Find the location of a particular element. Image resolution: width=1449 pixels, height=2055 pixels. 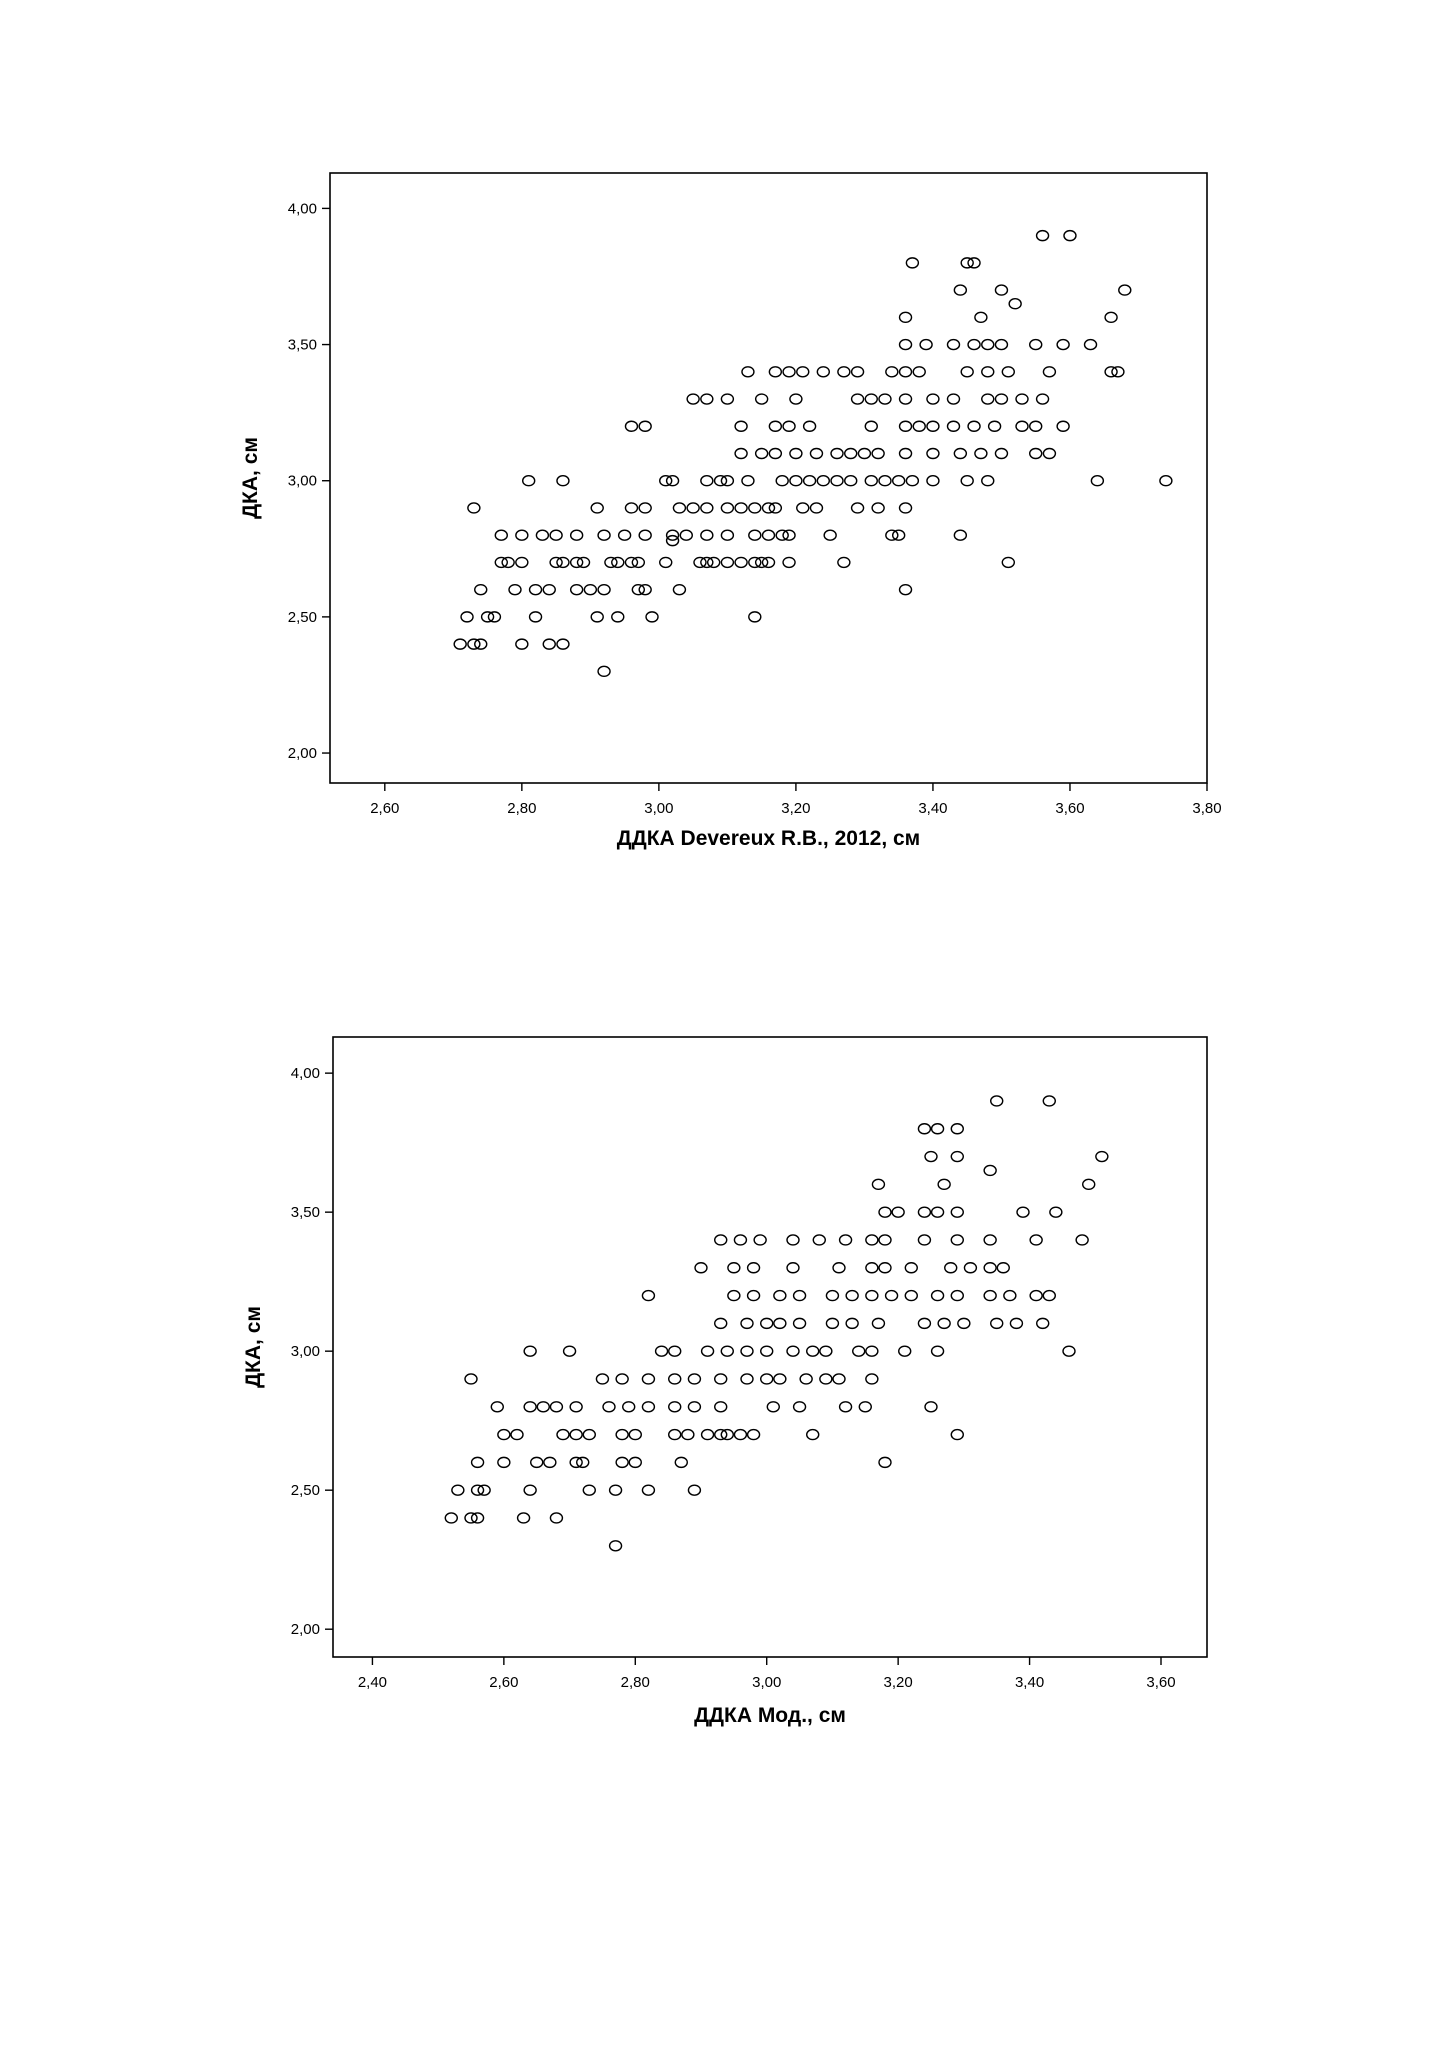

x-tick-label: 3,00 is located at coordinates (658, 808).